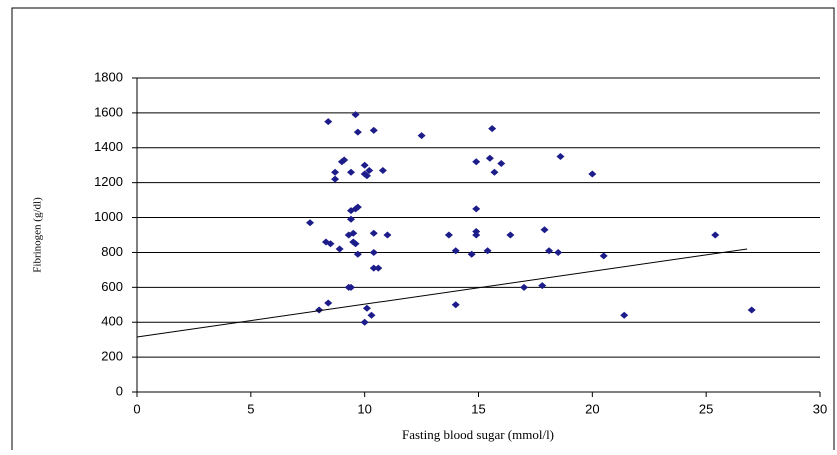 The image size is (837, 455). What do you see at coordinates (112, 286) in the screenshot?
I see `y-tick-label: 600` at bounding box center [112, 286].